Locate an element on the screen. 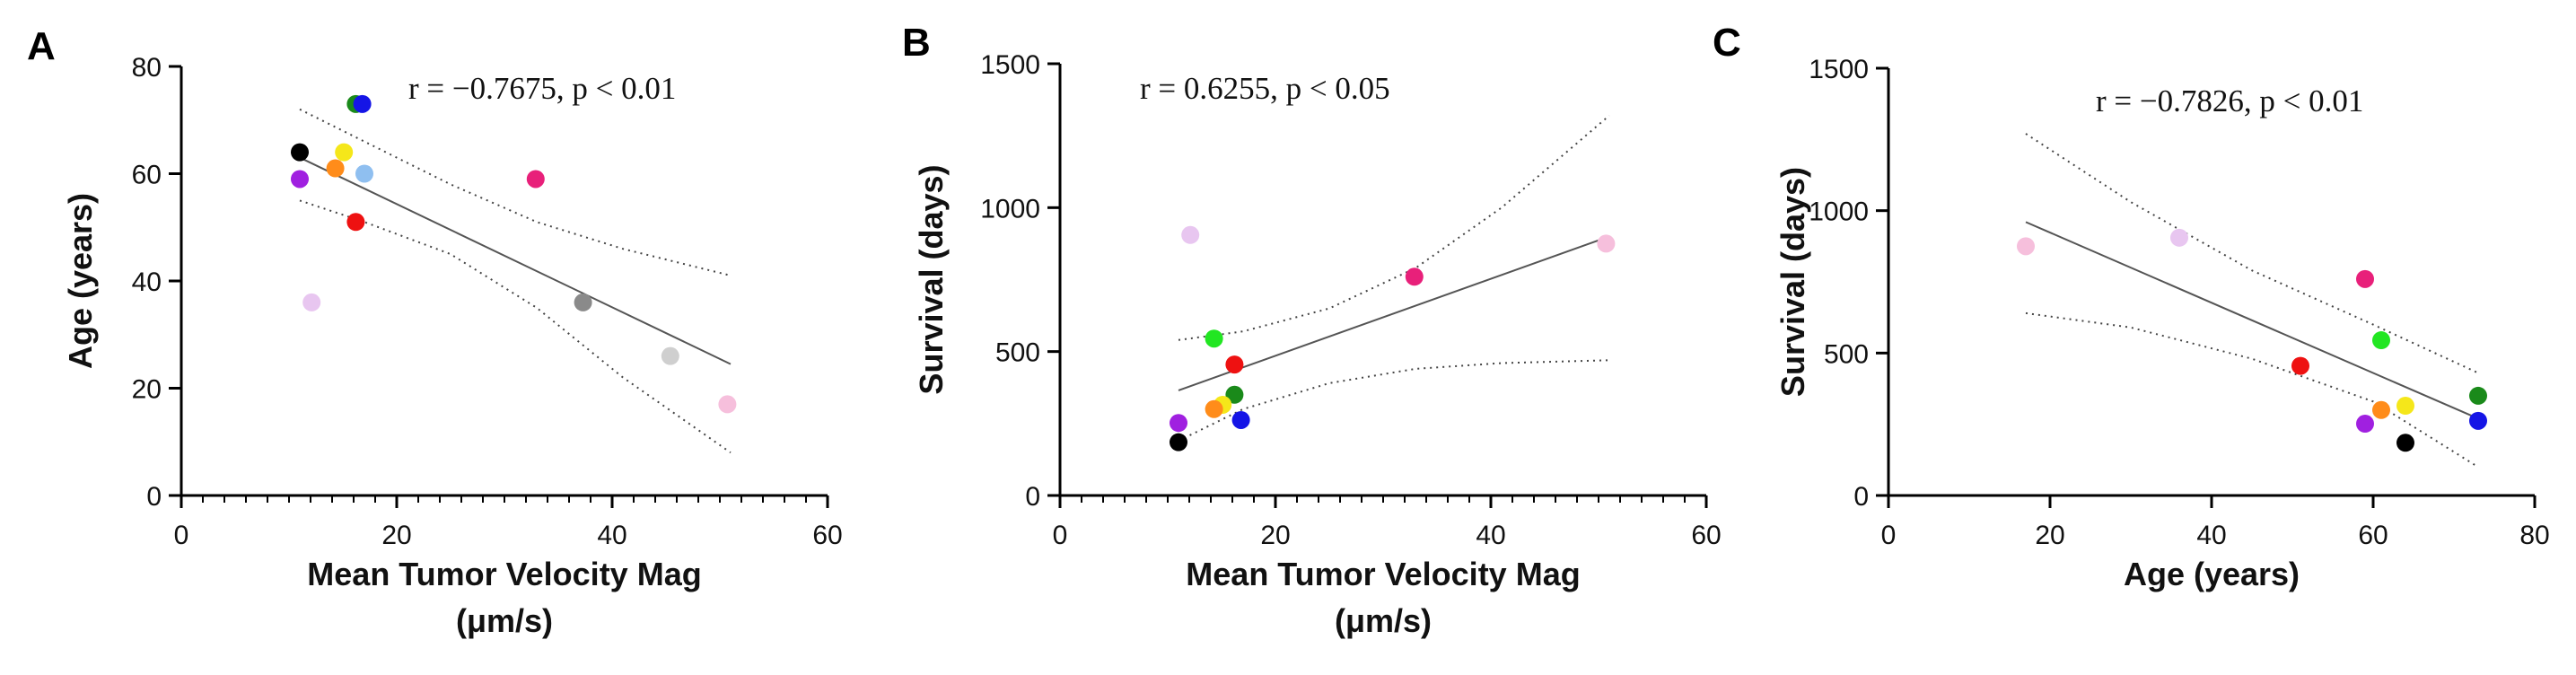 The image size is (2576, 675). x-tick-label: 80 is located at coordinates (2534, 535).